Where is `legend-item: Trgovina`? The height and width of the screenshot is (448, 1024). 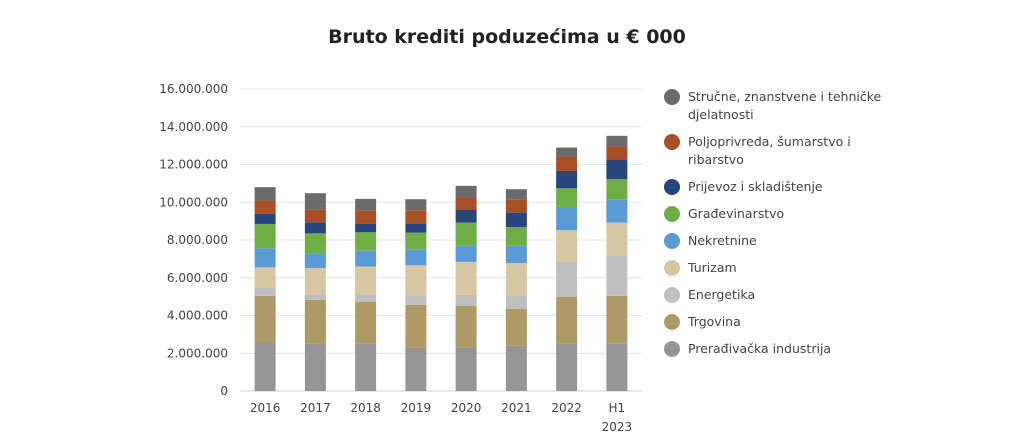 legend-item: Trgovina is located at coordinates (794, 322).